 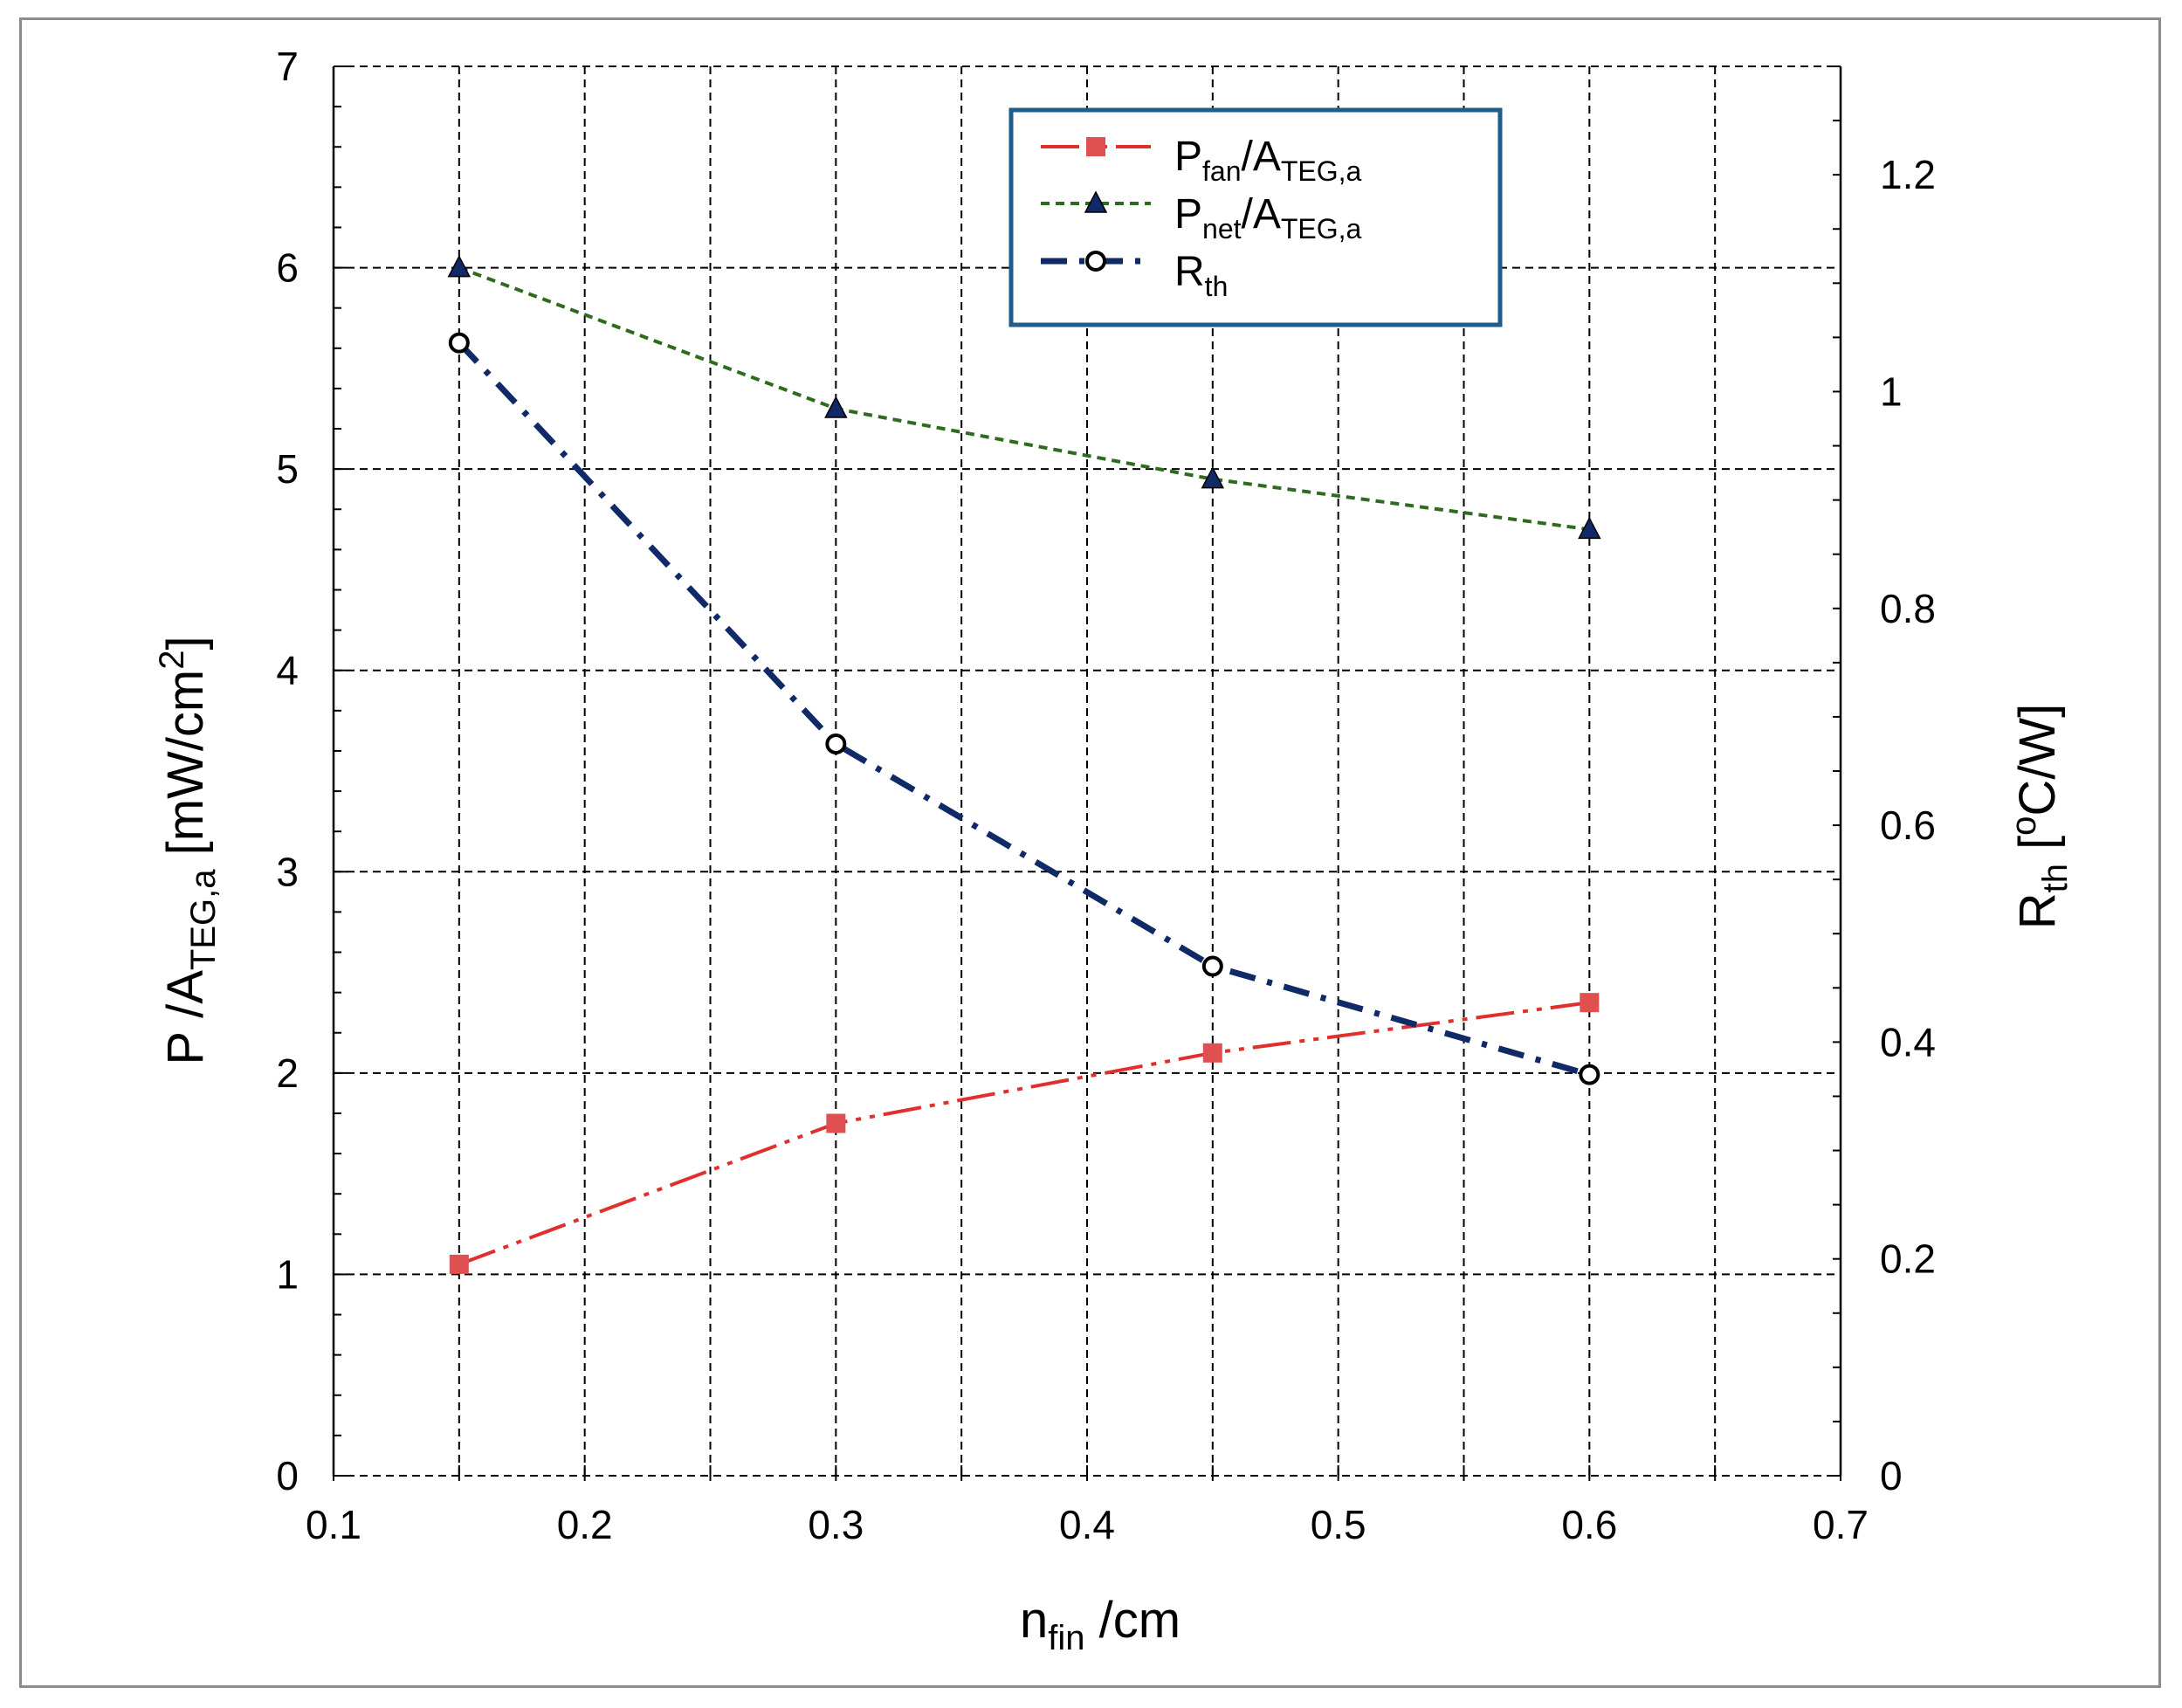 I want to click on y2-tick-label: 0.2, so click(x=1908, y=1259).